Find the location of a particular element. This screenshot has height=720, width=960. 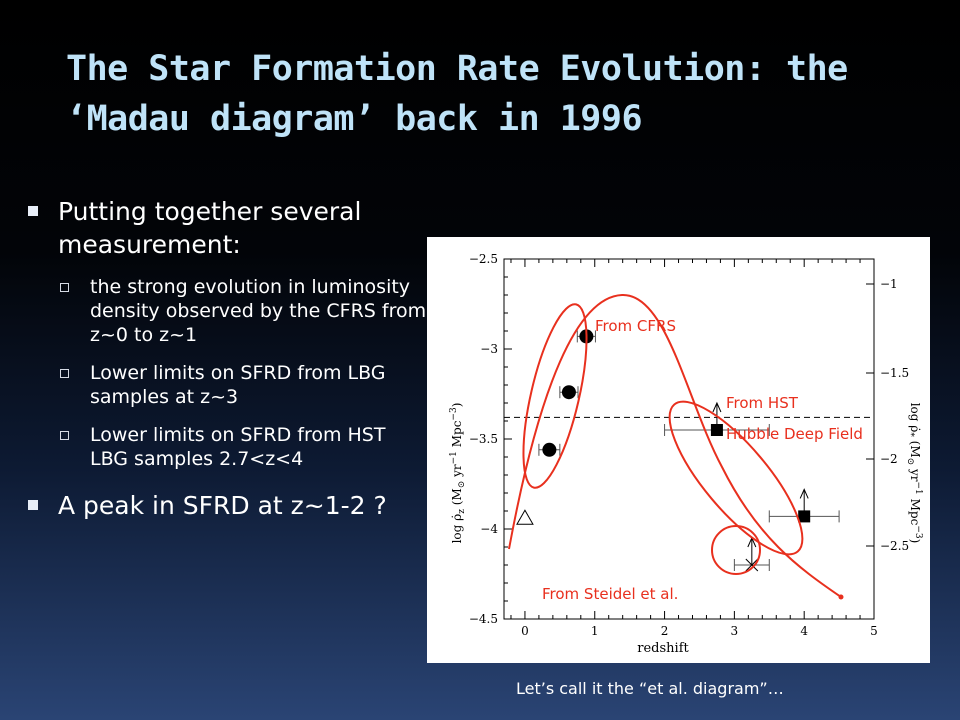

x-tick-label: 1 is located at coordinates (595, 631).